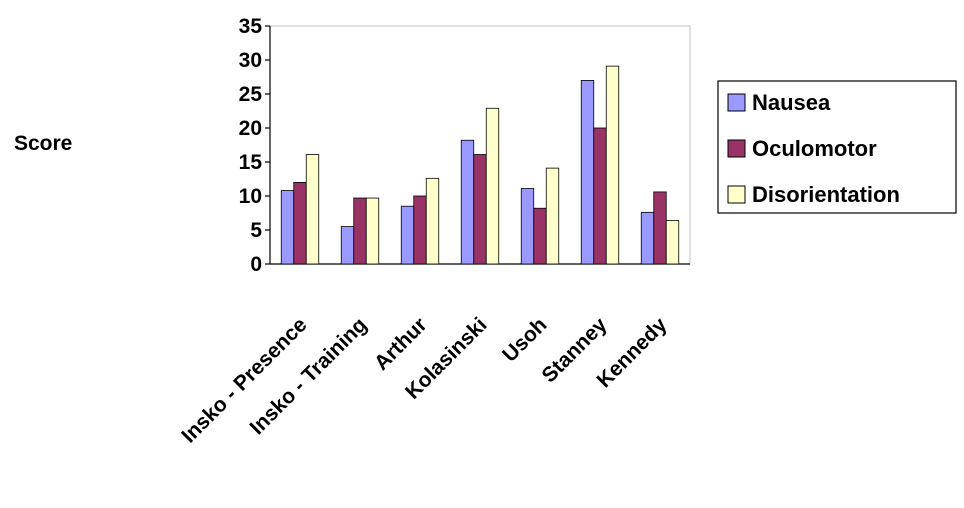 This screenshot has width=964, height=508. I want to click on category-label: Usoh, so click(524, 339).